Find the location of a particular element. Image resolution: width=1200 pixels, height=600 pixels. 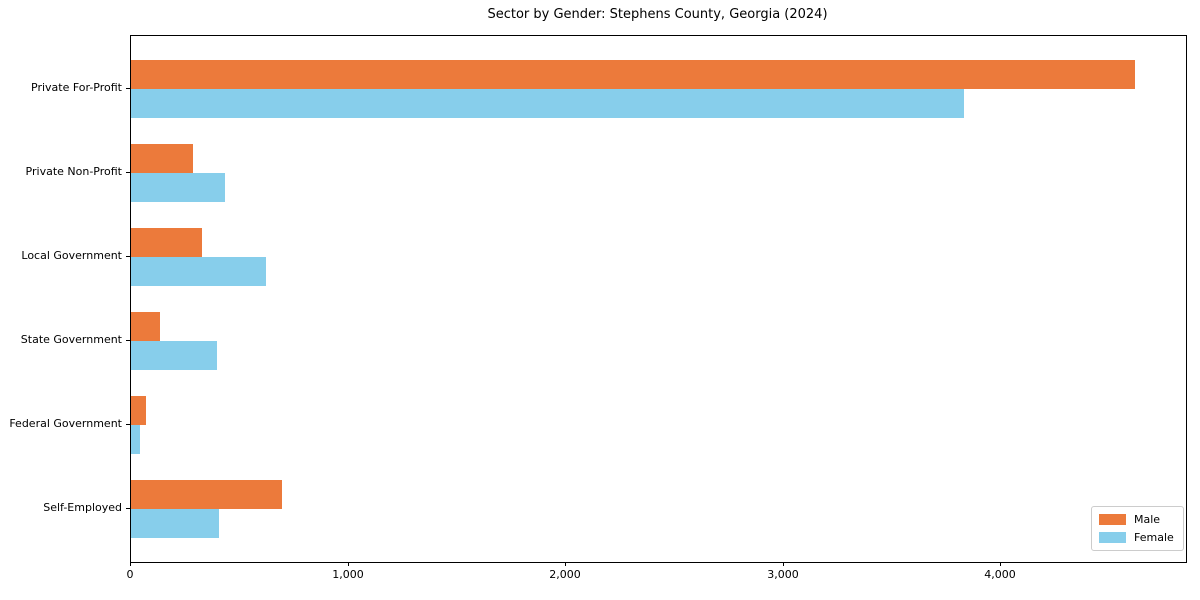

legend-item: Female is located at coordinates (1136, 537).